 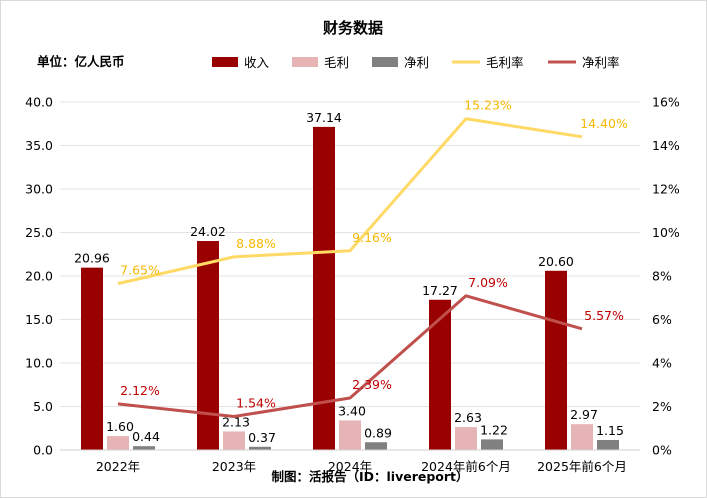 I want to click on bar-value-label: 24.02, so click(x=208, y=231).